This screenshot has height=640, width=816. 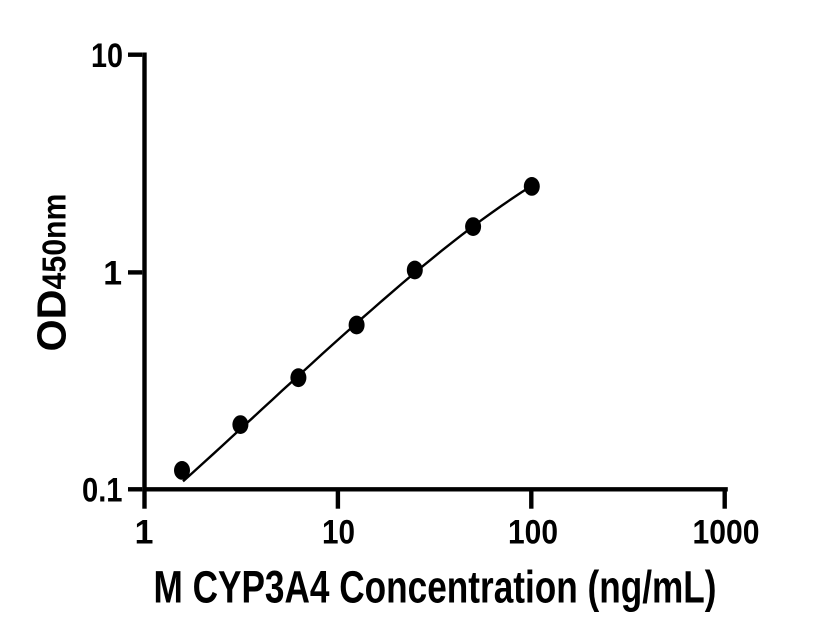 What do you see at coordinates (102, 491) in the screenshot?
I see `svg-text: 0.1` at bounding box center [102, 491].